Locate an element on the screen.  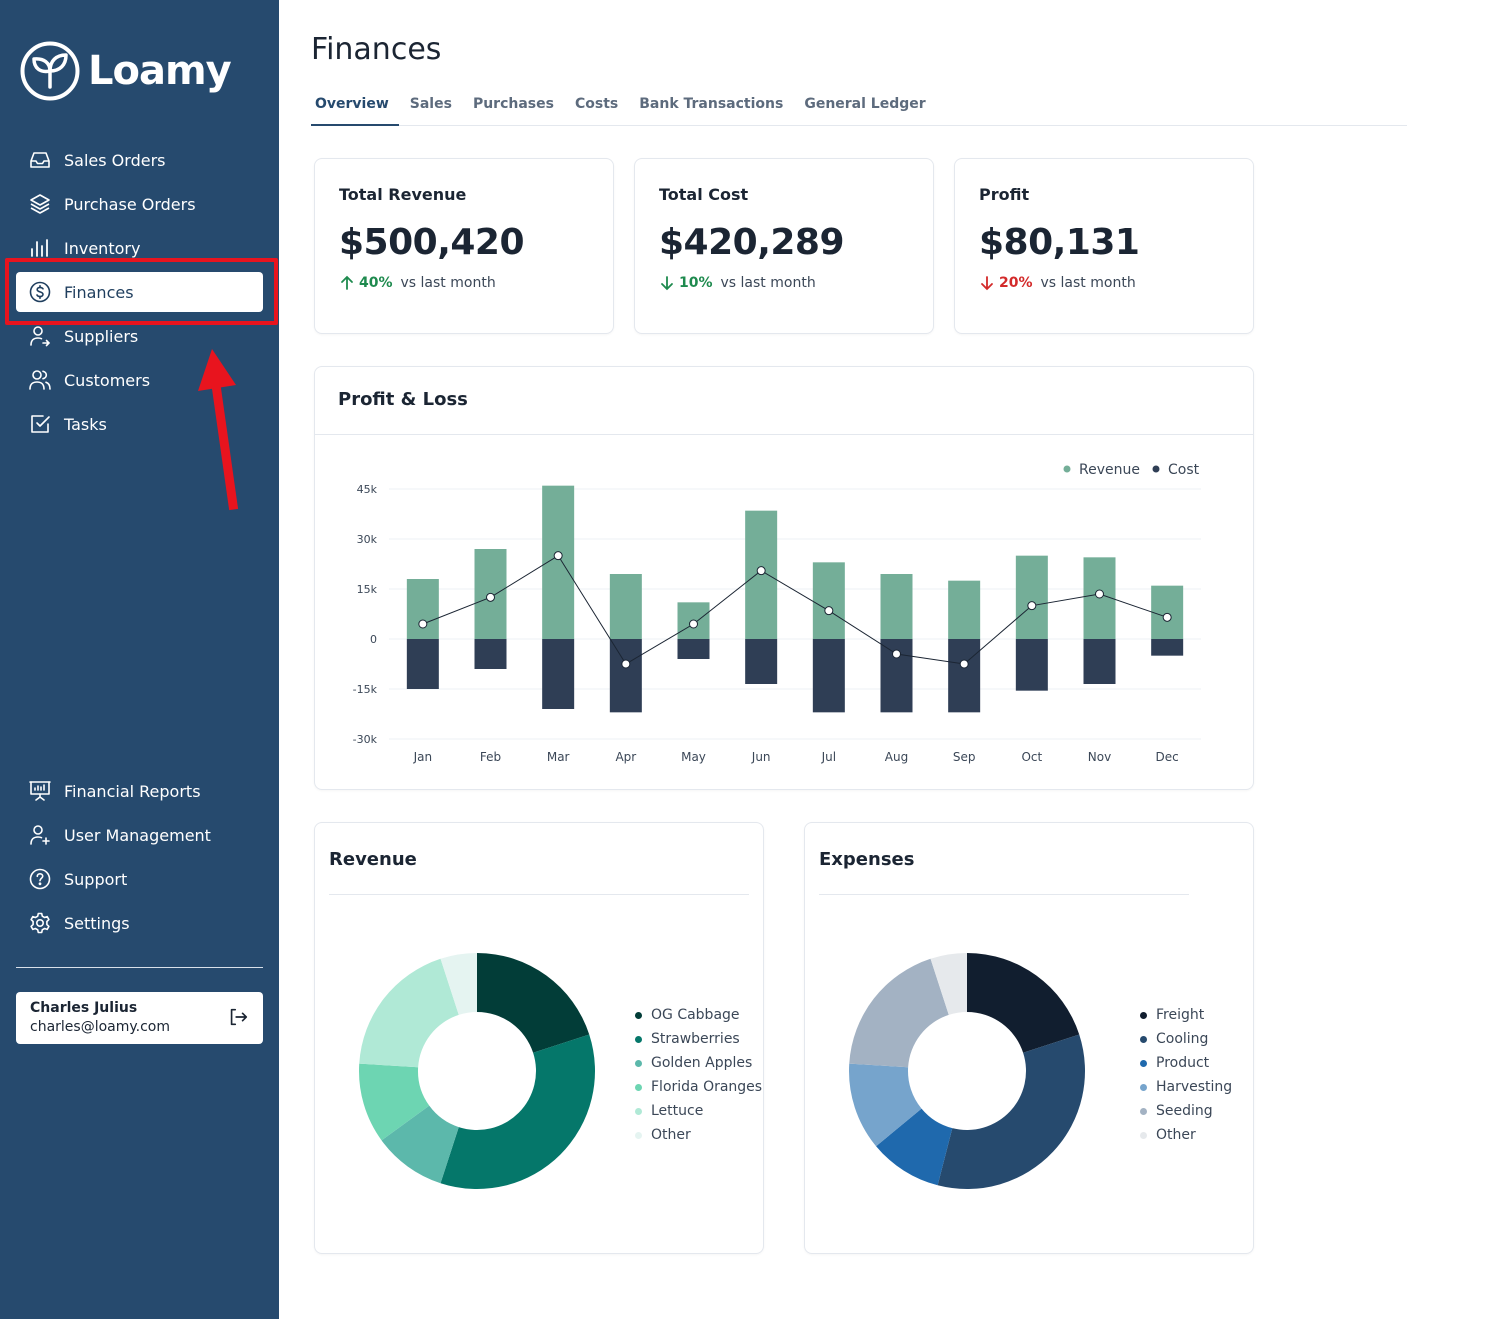
stat-change: 40% vs last month is located at coordinates (464, 283).